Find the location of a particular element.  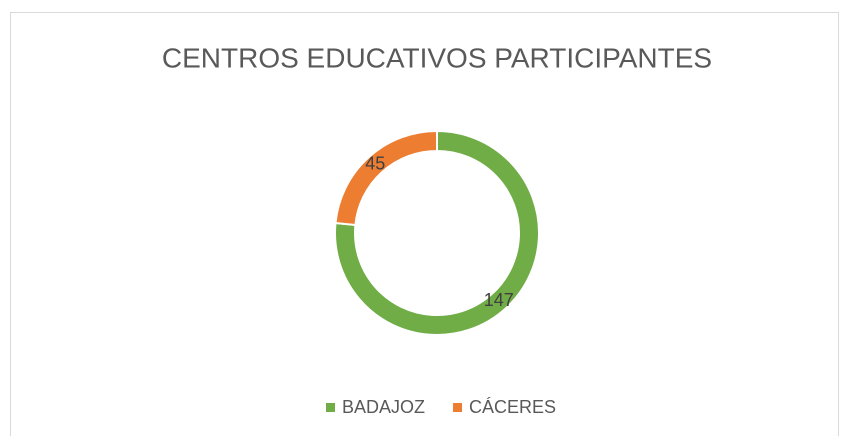

legend-label: CÁCERES is located at coordinates (512, 407).